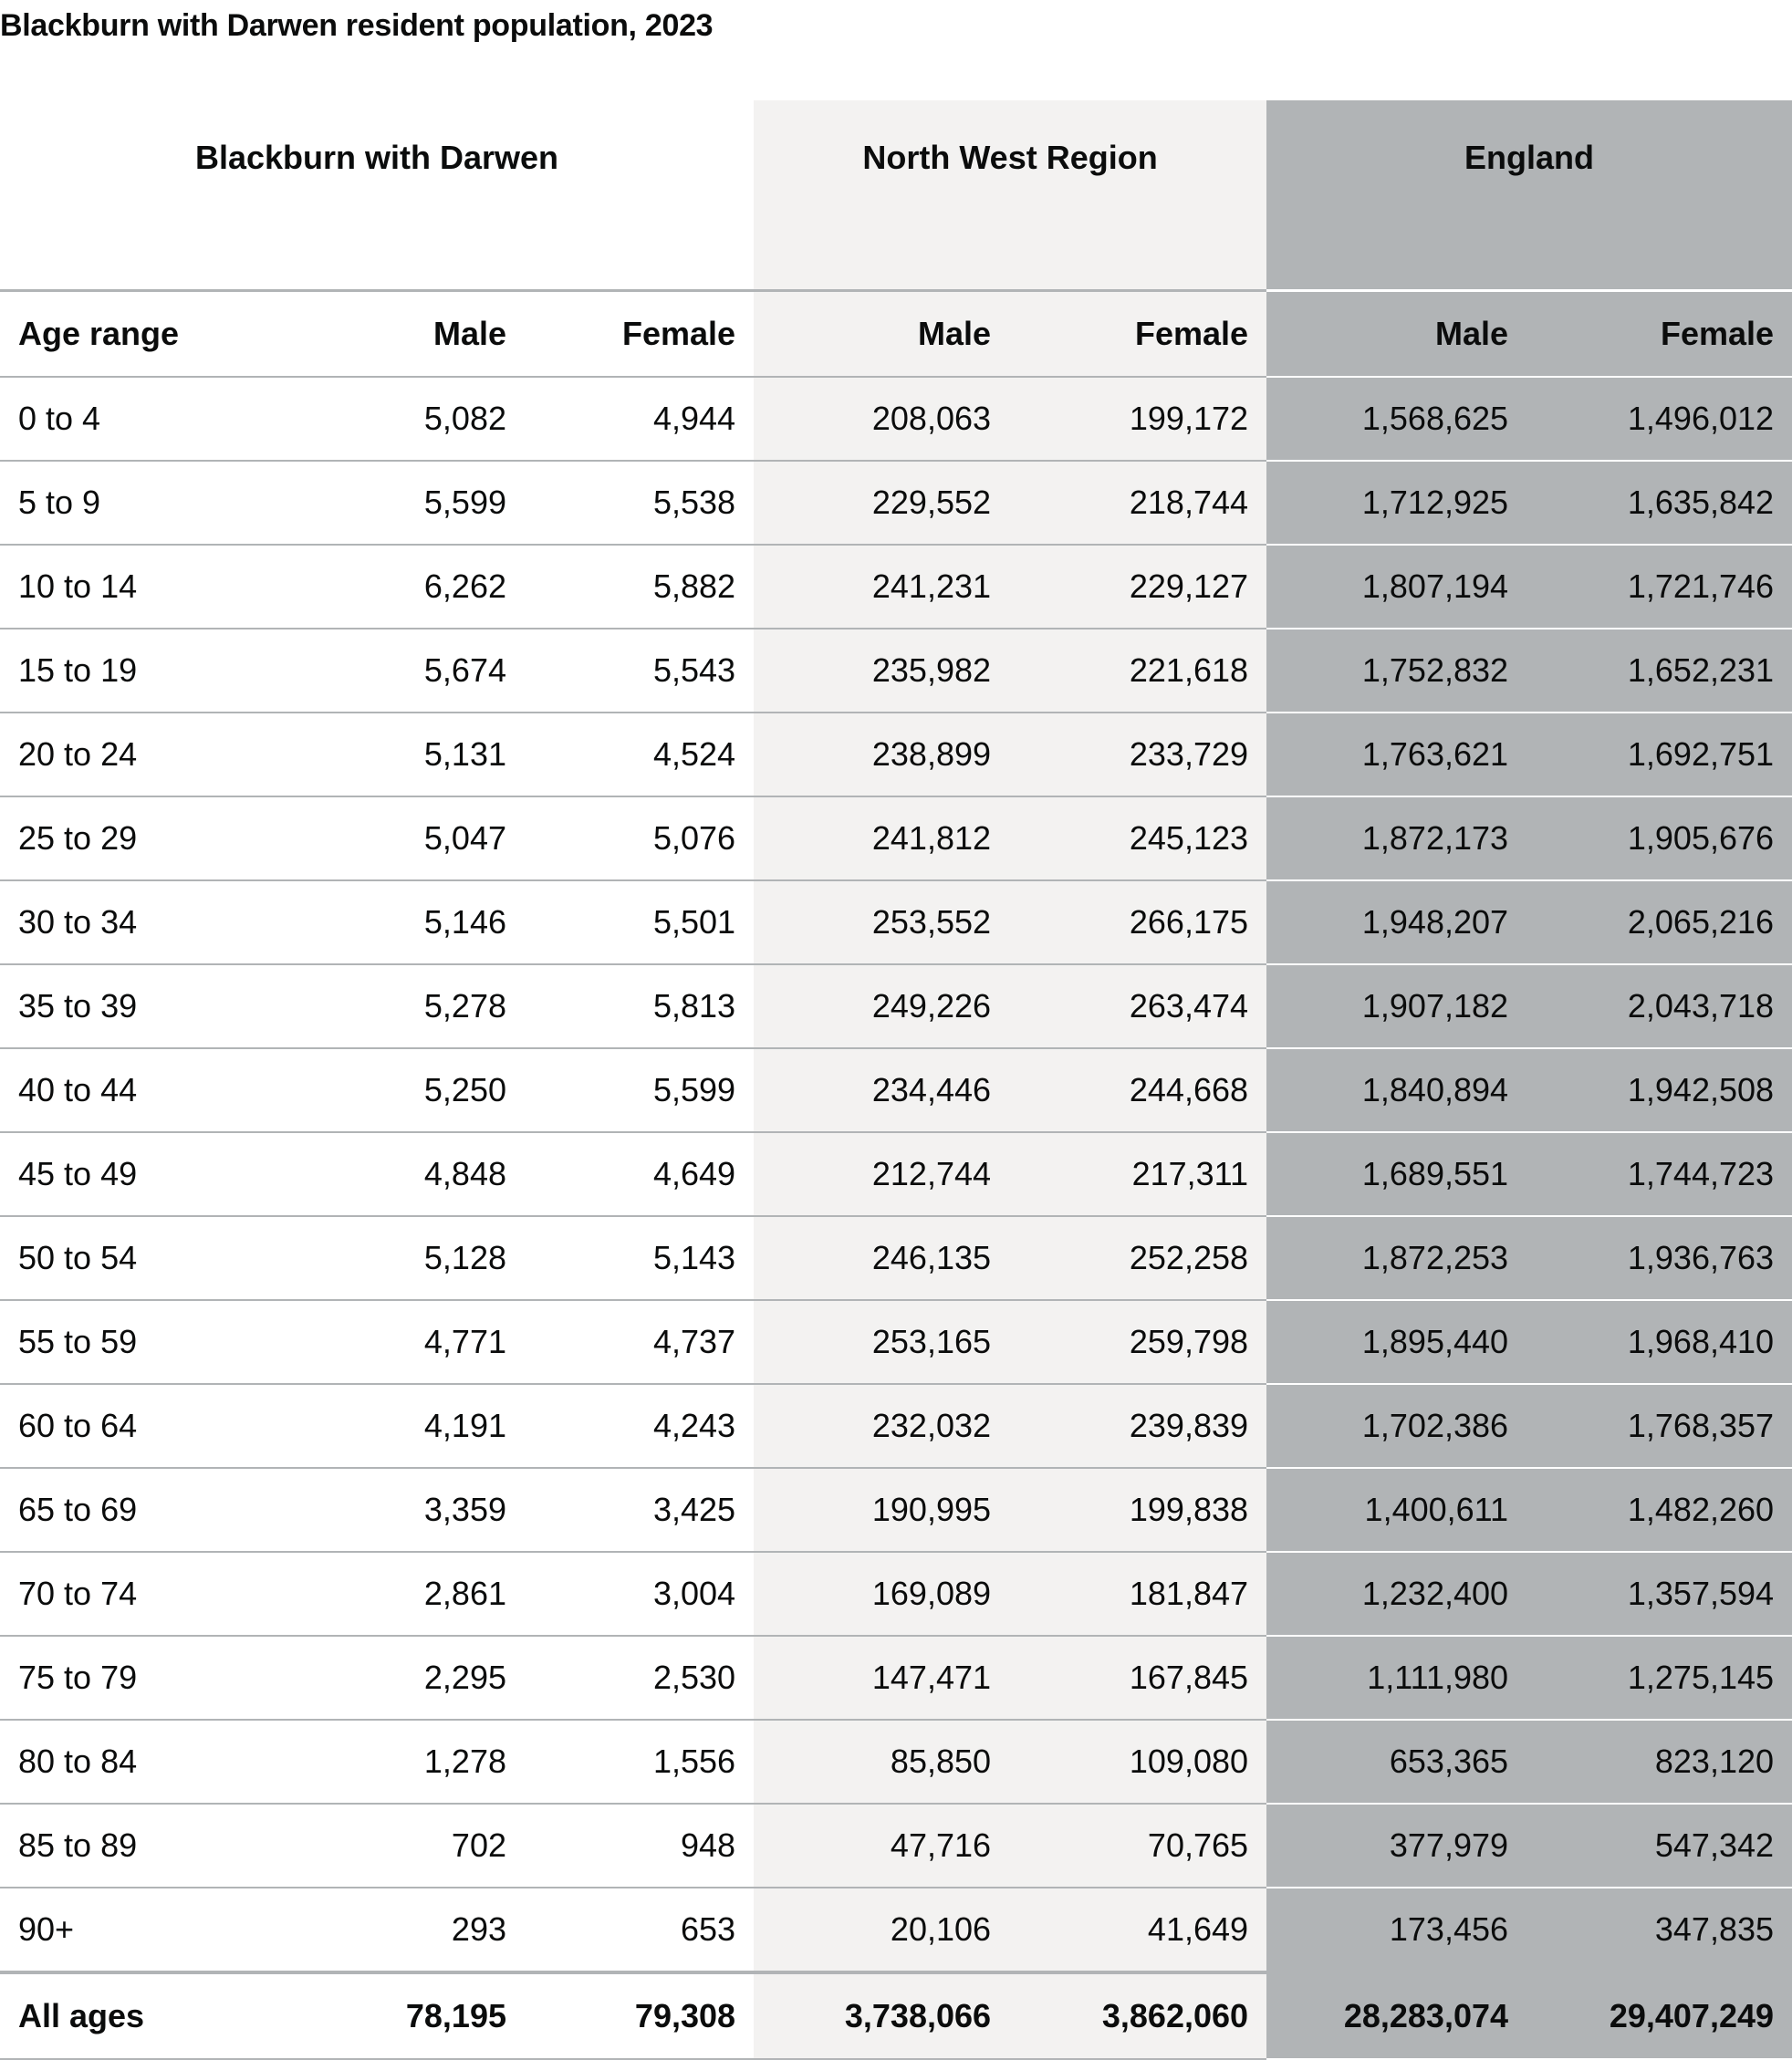 The image size is (1792, 2060). Describe the element at coordinates (159, 1845) in the screenshot. I see `age-cell: 85 to 89` at that location.